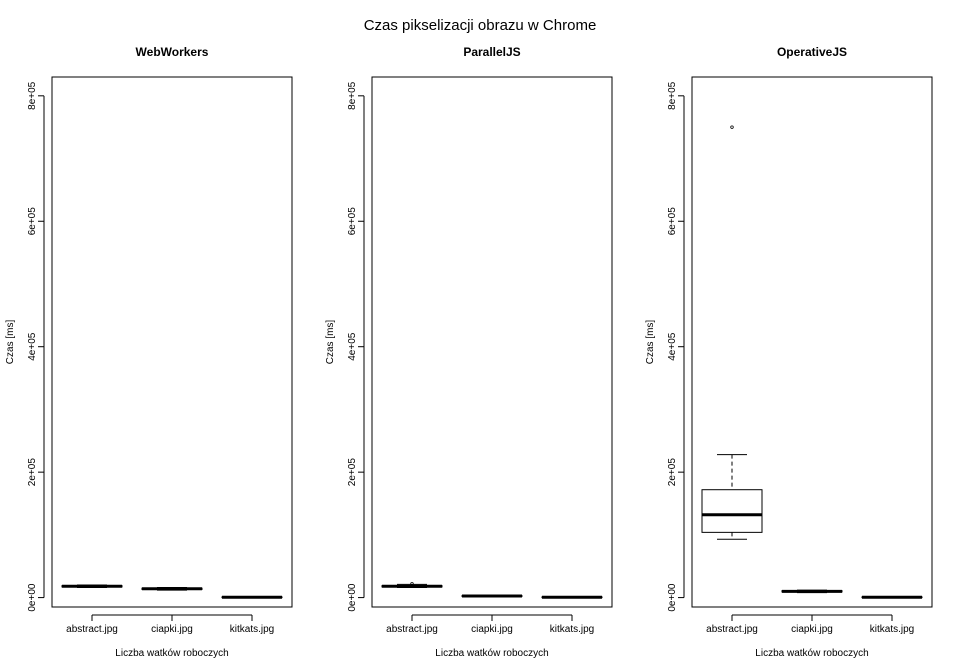 The height and width of the screenshot is (672, 960). I want to click on figure-title: Czas pikselizacji obrazu w Chrome, so click(480, 25).